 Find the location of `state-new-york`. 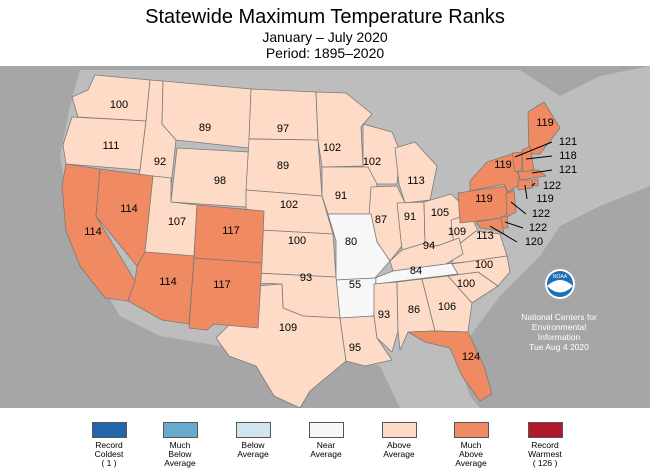

state-new-york is located at coordinates (495, 173).